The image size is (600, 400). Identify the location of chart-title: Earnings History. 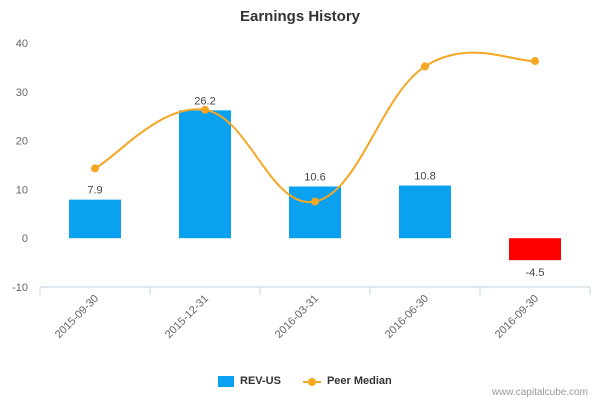
(300, 16).